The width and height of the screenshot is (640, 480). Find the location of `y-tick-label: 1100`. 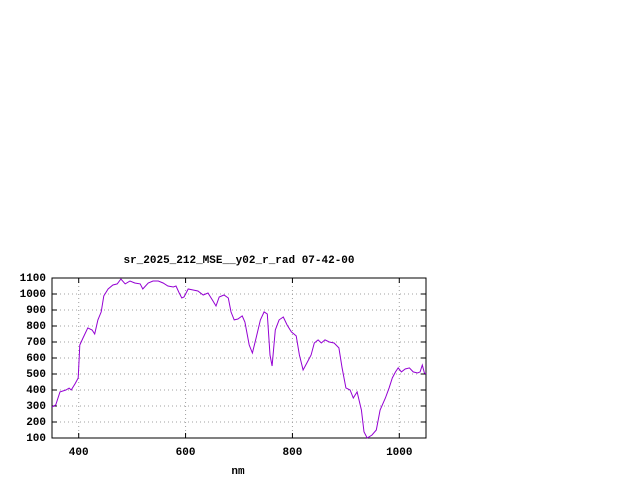

y-tick-label: 1100 is located at coordinates (33, 279).